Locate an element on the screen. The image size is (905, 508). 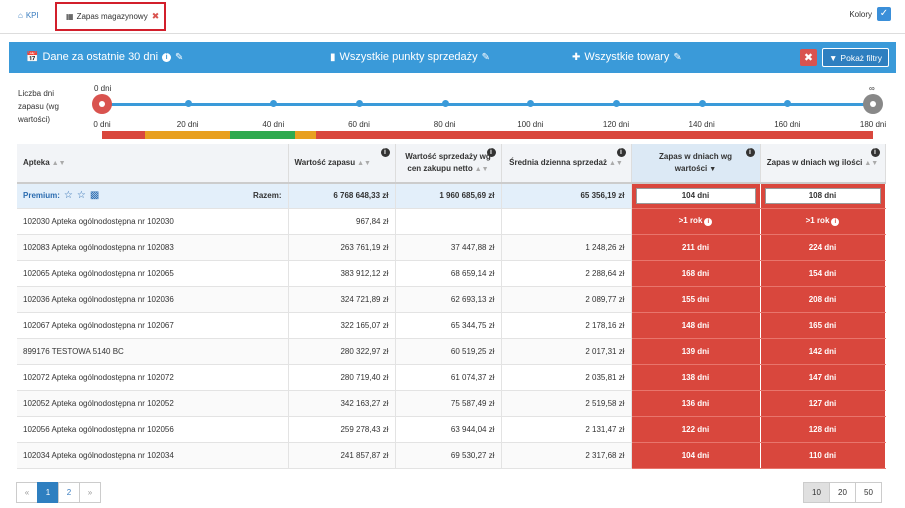
slider-min-handle is located at coordinates (102, 104).